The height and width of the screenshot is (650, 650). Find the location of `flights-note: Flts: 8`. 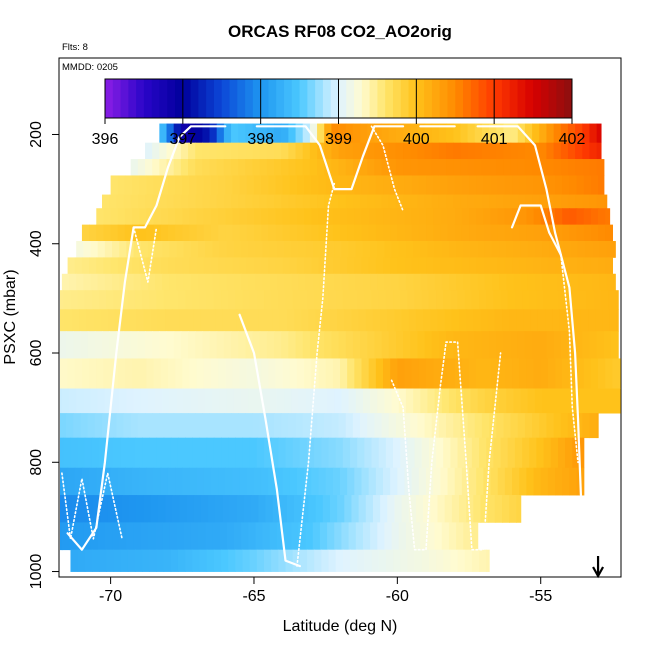

flights-note: Flts: 8 is located at coordinates (75, 47).